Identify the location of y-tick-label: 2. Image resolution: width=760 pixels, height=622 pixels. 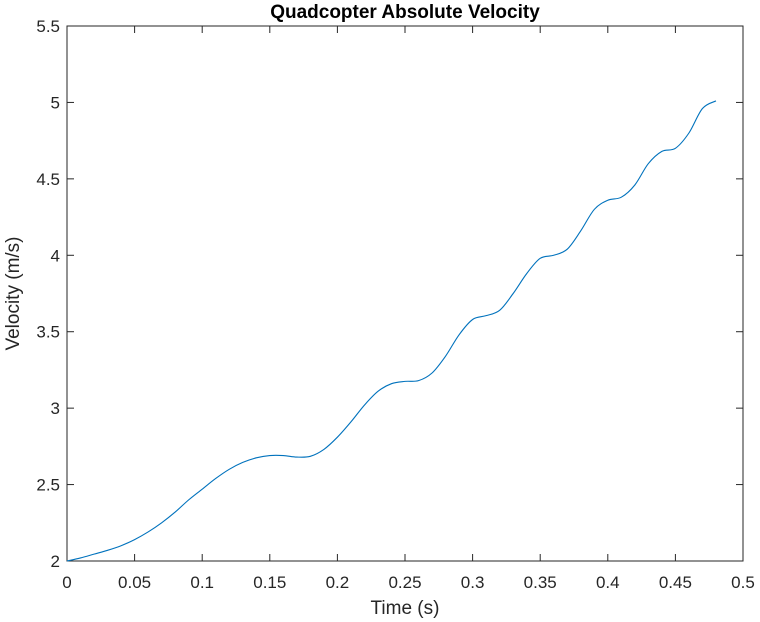
(55, 561).